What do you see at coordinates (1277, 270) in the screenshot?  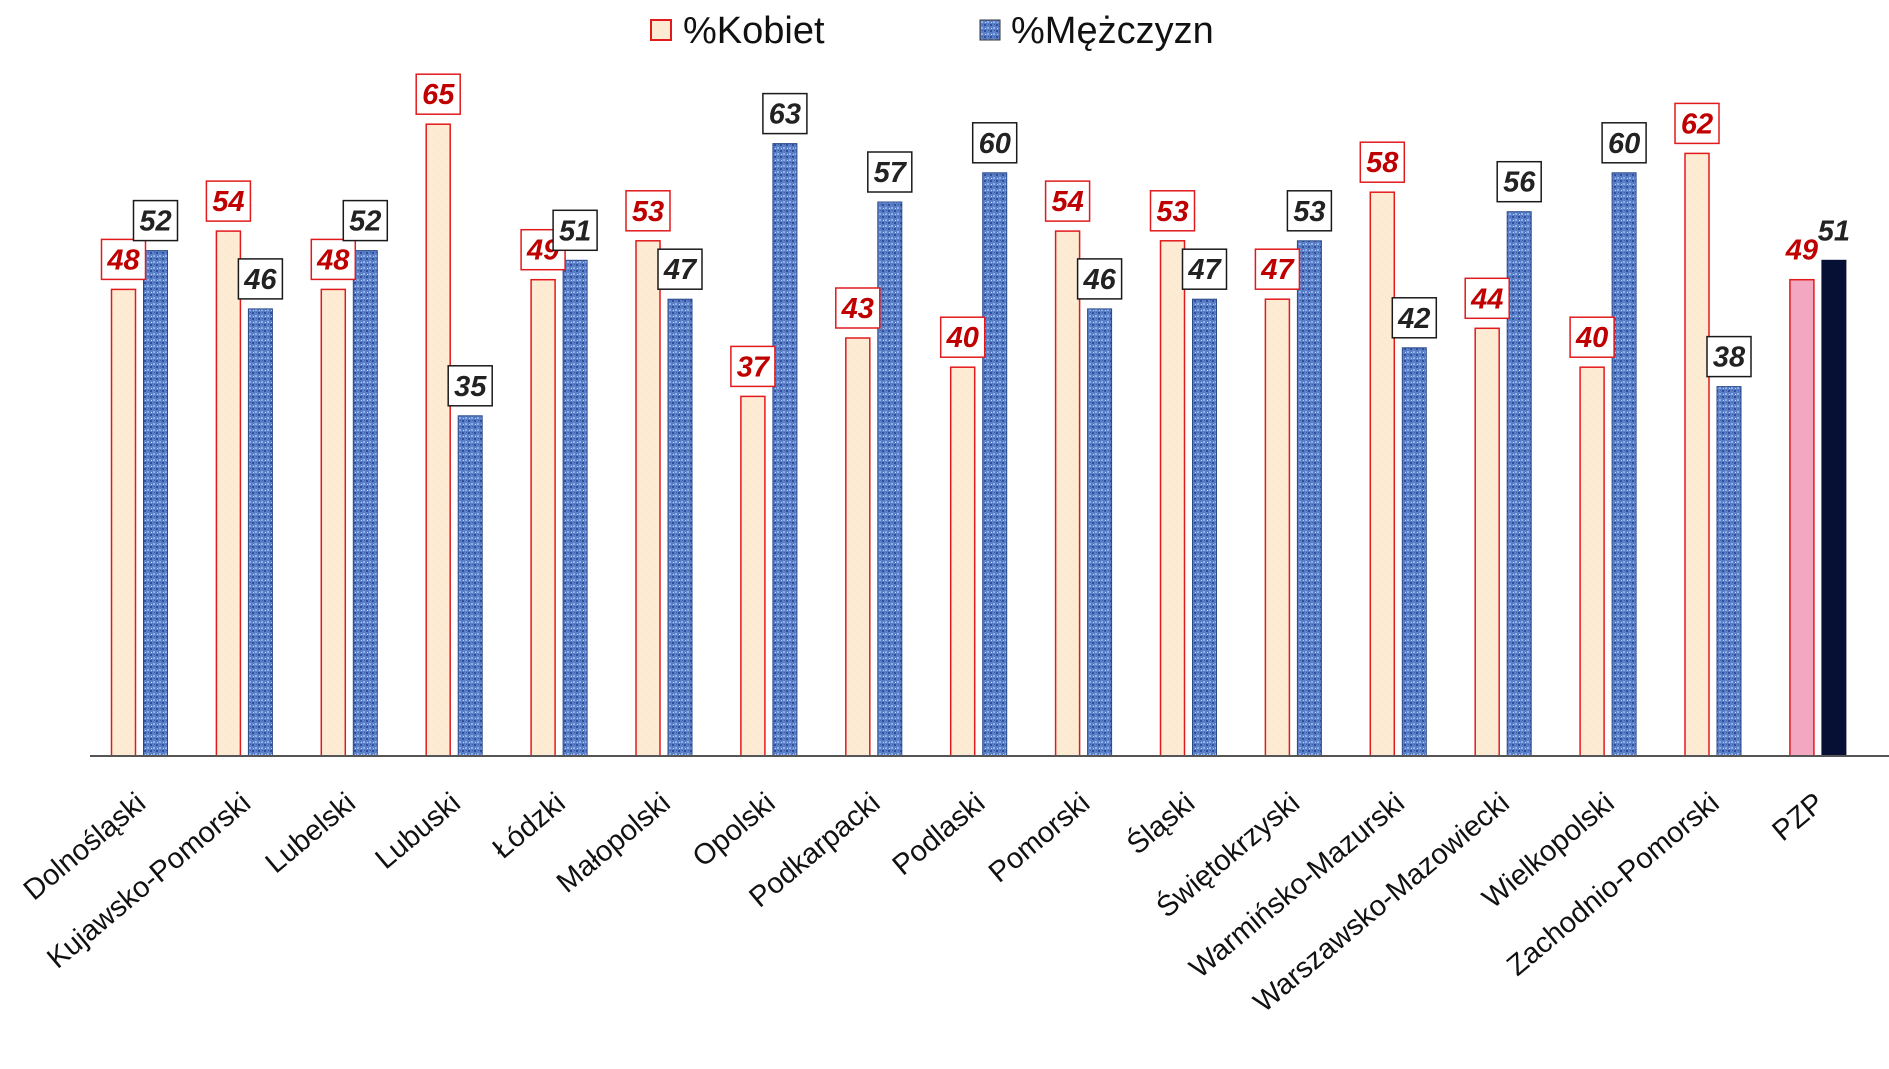 I see `value-label-kobiet-11: 47` at bounding box center [1277, 270].